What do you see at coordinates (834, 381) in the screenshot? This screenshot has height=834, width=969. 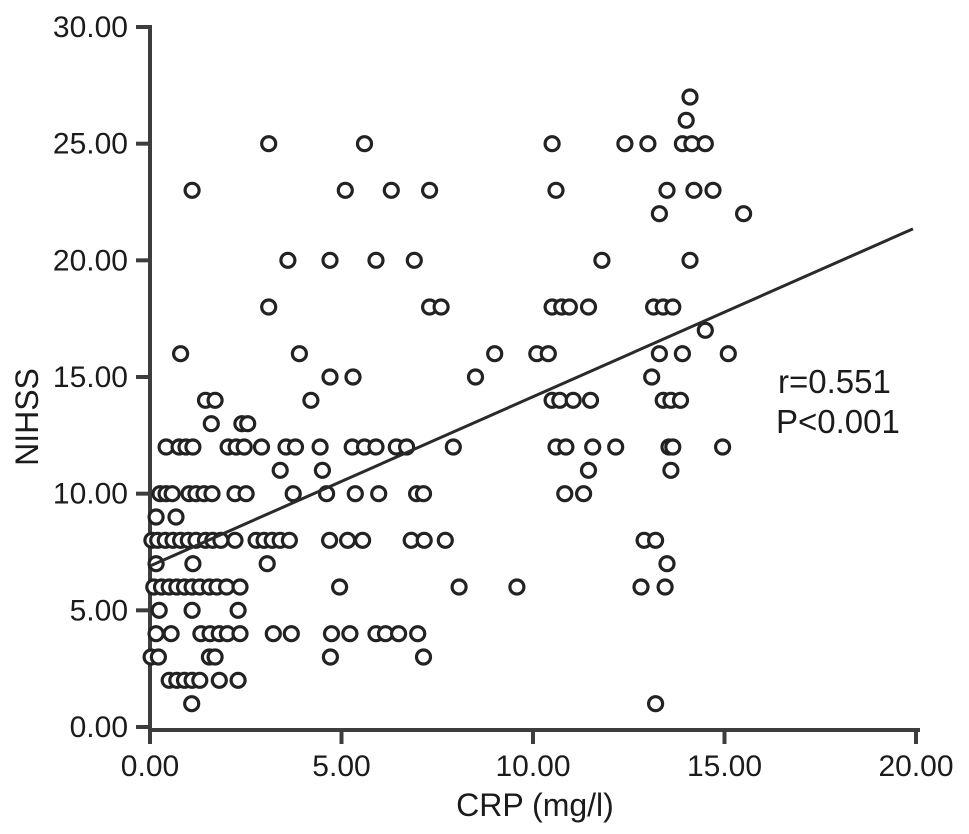 I see `correlation-annotation-r: r=0.551` at bounding box center [834, 381].